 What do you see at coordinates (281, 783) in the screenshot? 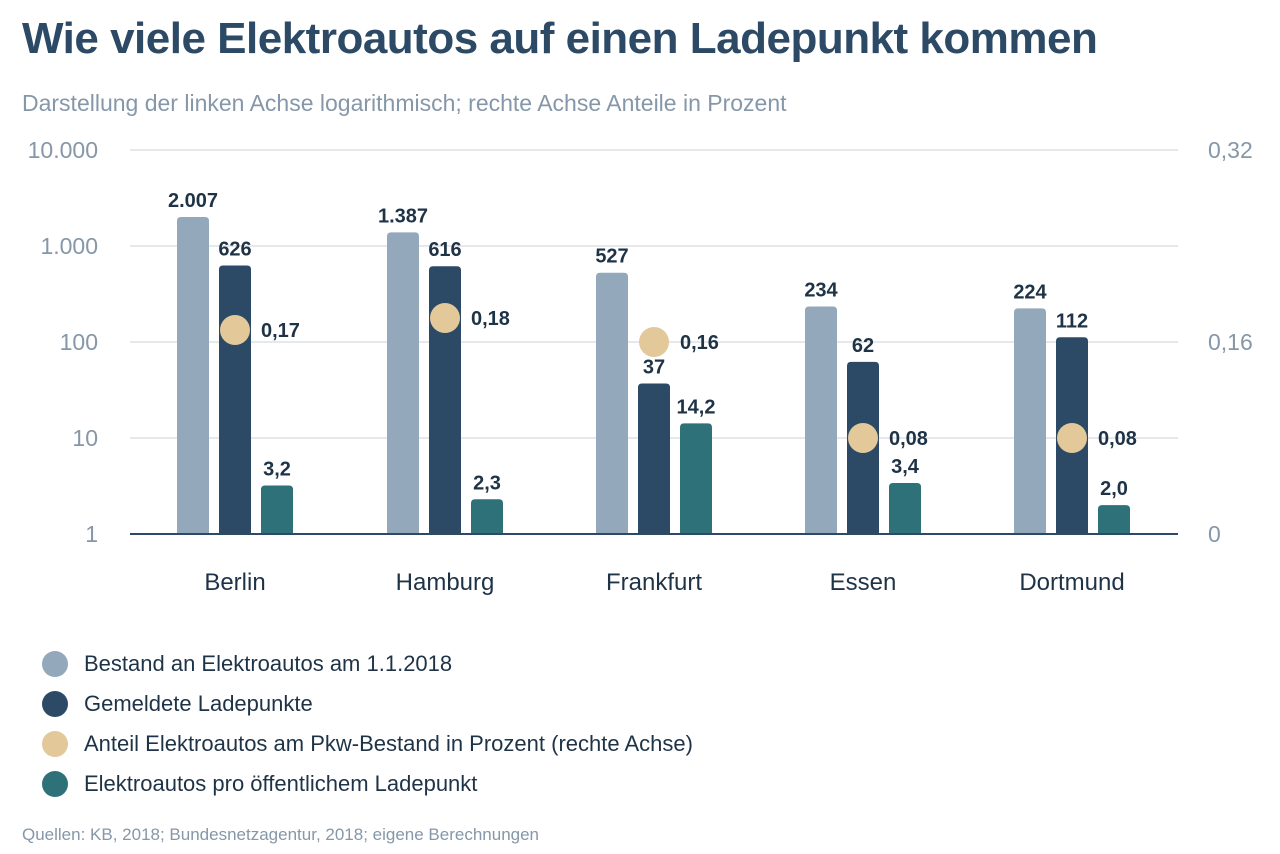
I see `legend-label-pro-ladepunkt: Elektroautos pro öffentlichem Ladepunkt` at bounding box center [281, 783].